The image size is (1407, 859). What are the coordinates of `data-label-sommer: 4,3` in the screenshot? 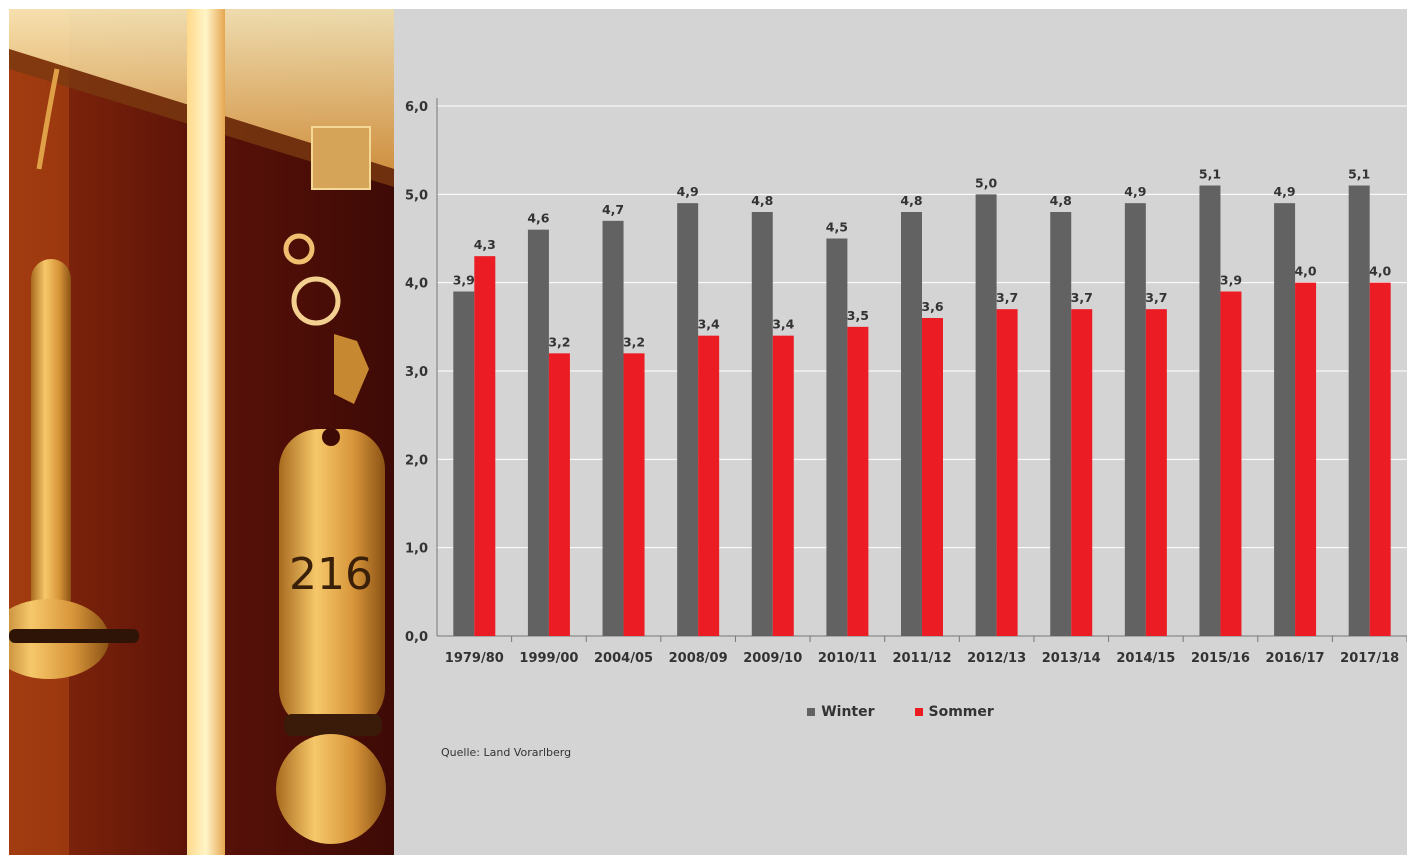 It's located at (485, 244).